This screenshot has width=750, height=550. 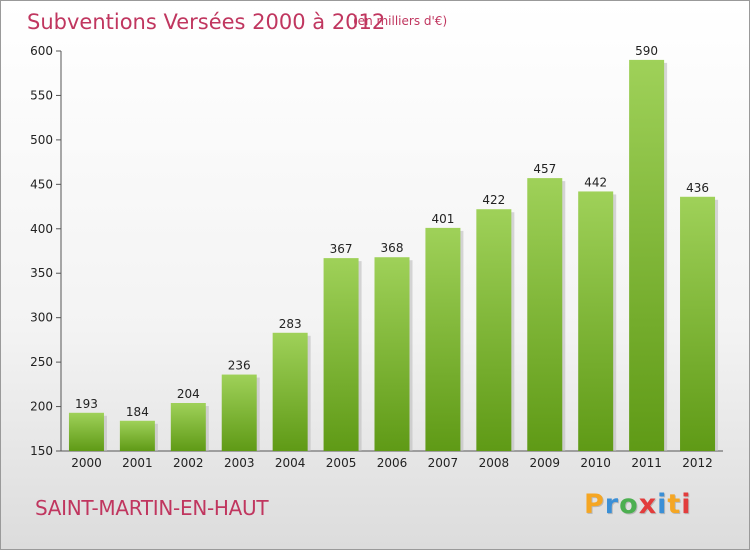 I want to click on logo-letter: r, so click(x=612, y=504).